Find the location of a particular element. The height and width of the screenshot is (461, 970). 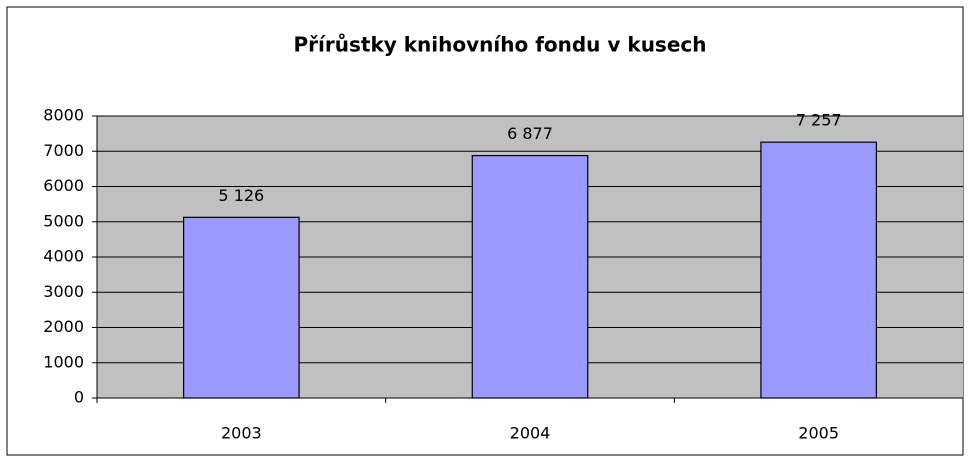

x-tick-label: 2003 is located at coordinates (241, 433).